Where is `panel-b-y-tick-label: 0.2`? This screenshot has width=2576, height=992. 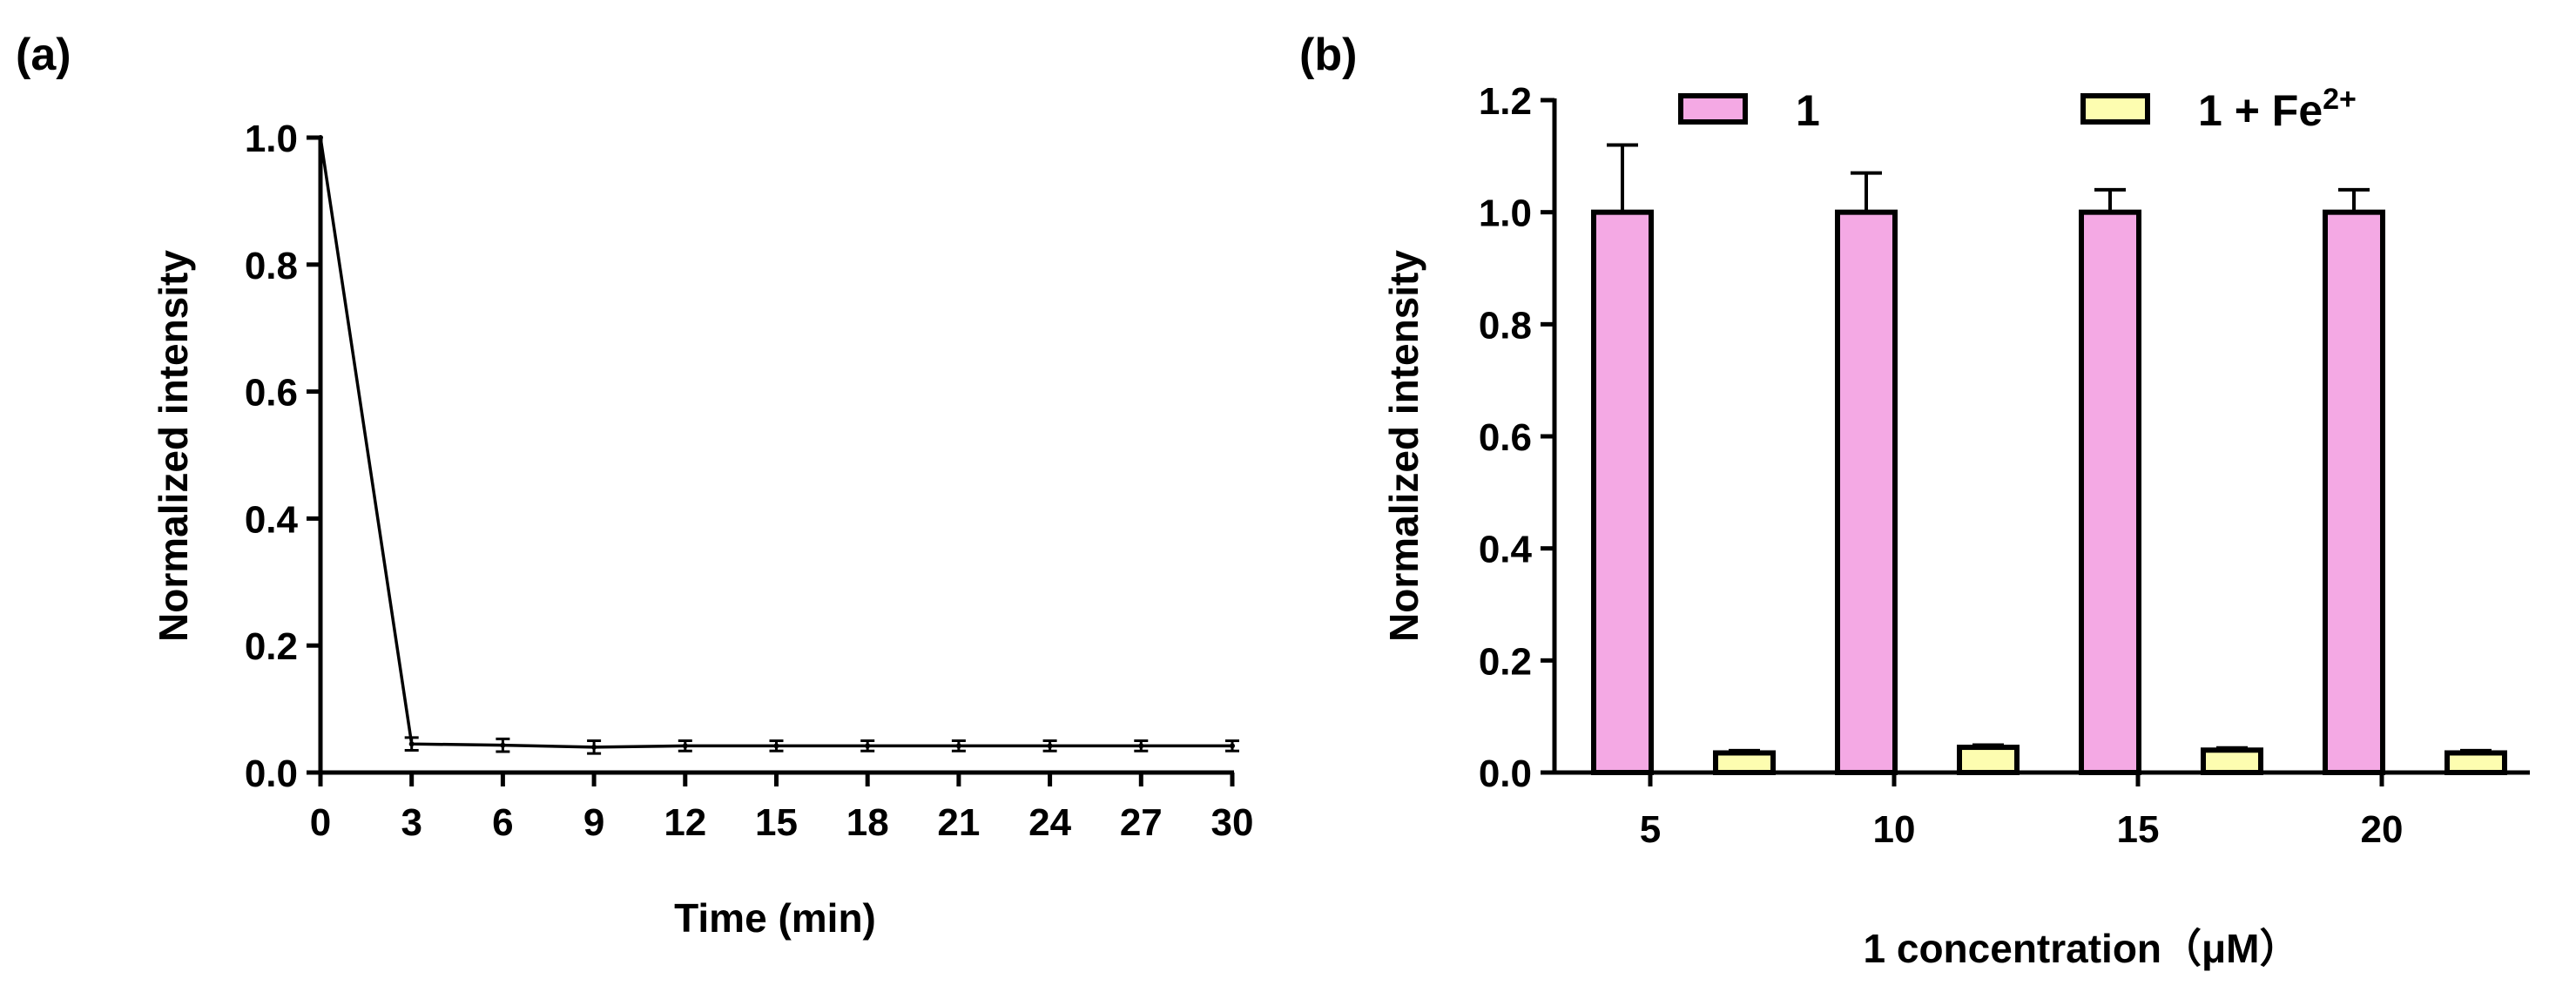
panel-b-y-tick-label: 0.2 is located at coordinates (1505, 661).